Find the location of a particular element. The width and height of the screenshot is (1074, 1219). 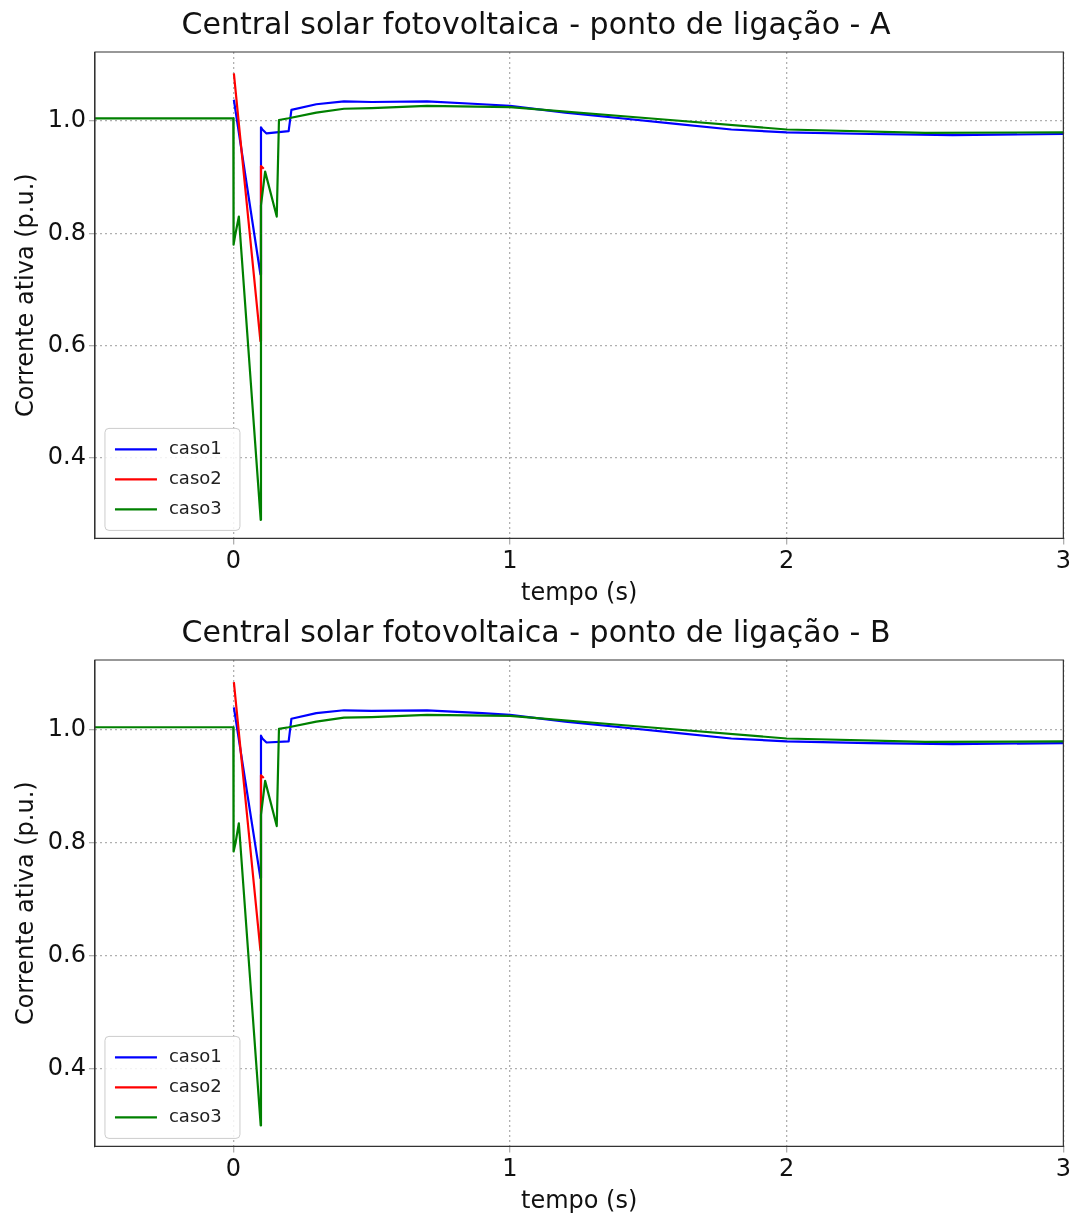

chart-title: Central solar fotovoltaica - ponto de ligação - A is located at coordinates (536, 23).